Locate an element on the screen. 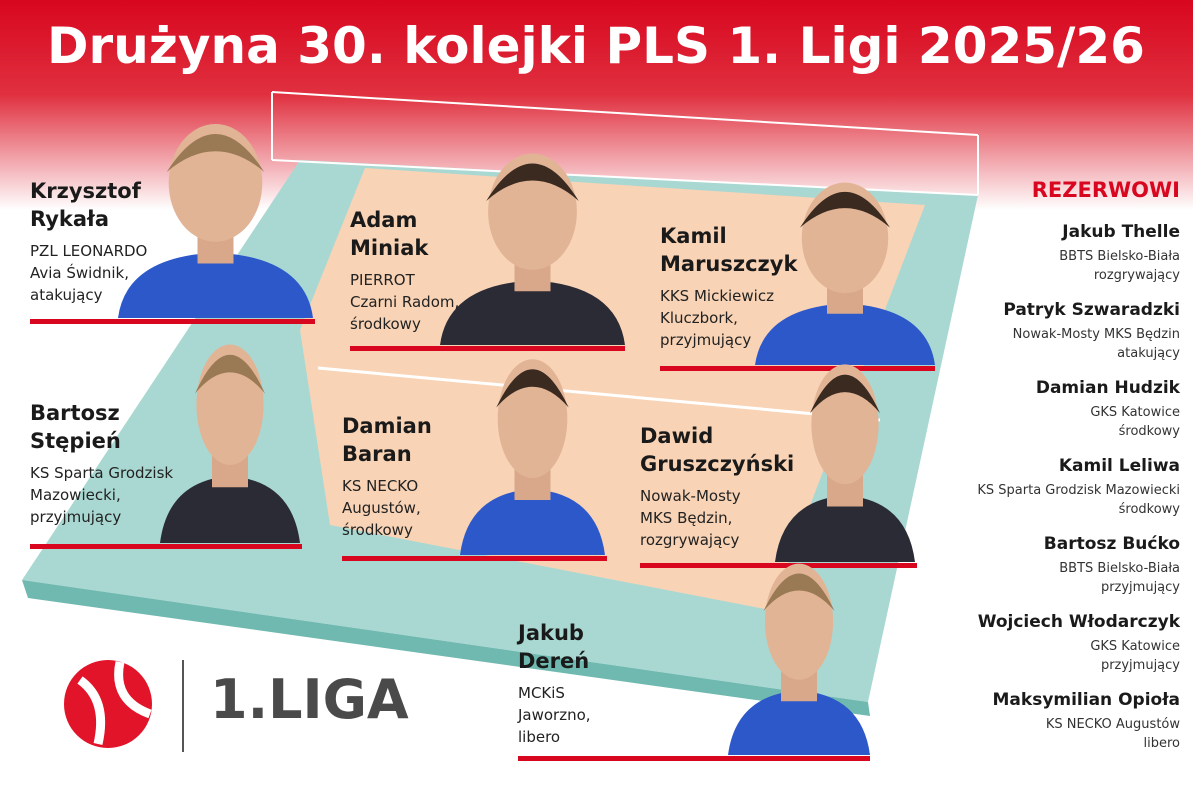  player-name: Rykała is located at coordinates (69, 219).